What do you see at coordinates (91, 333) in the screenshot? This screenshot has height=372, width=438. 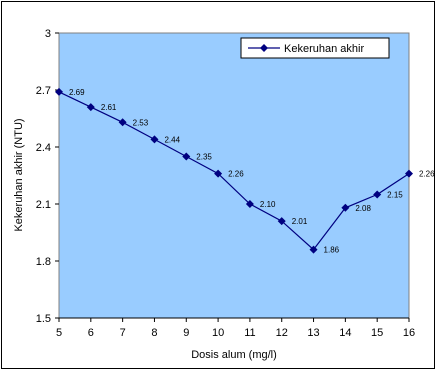 I see `x-tick-label: 6` at bounding box center [91, 333].